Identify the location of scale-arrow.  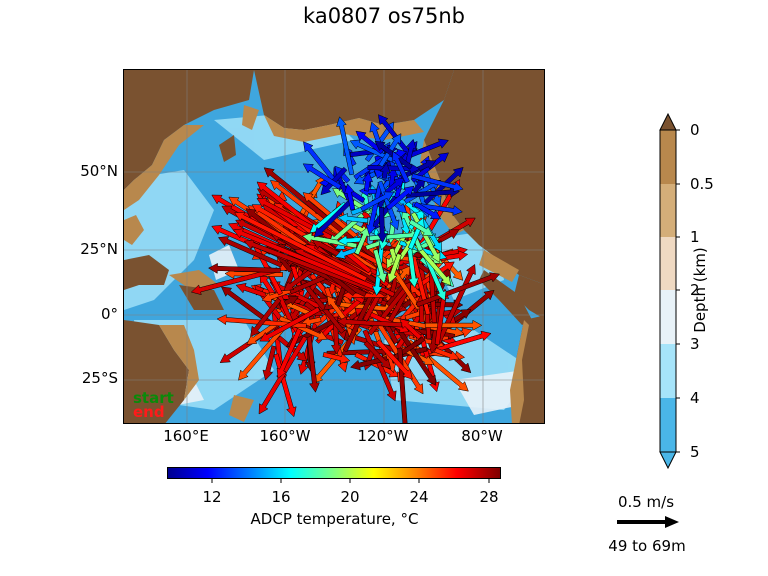
(648, 522).